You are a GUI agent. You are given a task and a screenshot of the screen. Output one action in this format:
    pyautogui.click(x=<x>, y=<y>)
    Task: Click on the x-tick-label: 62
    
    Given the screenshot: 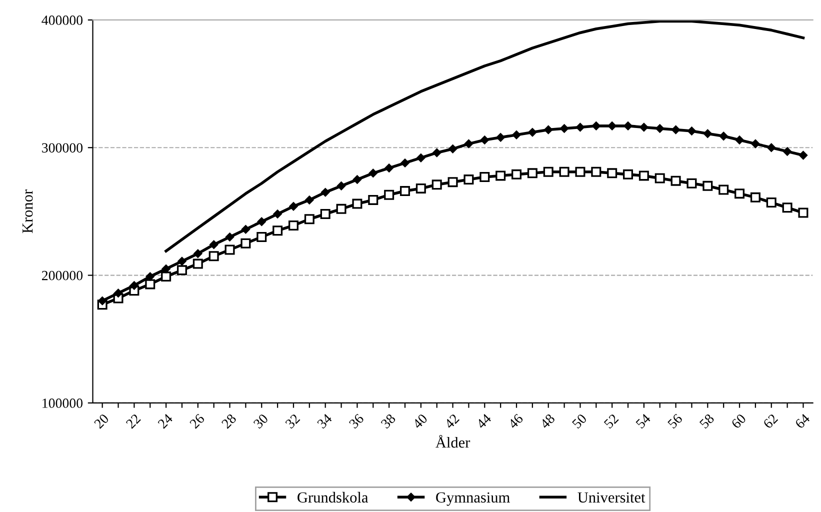 What is the action you would take?
    pyautogui.click(x=770, y=421)
    